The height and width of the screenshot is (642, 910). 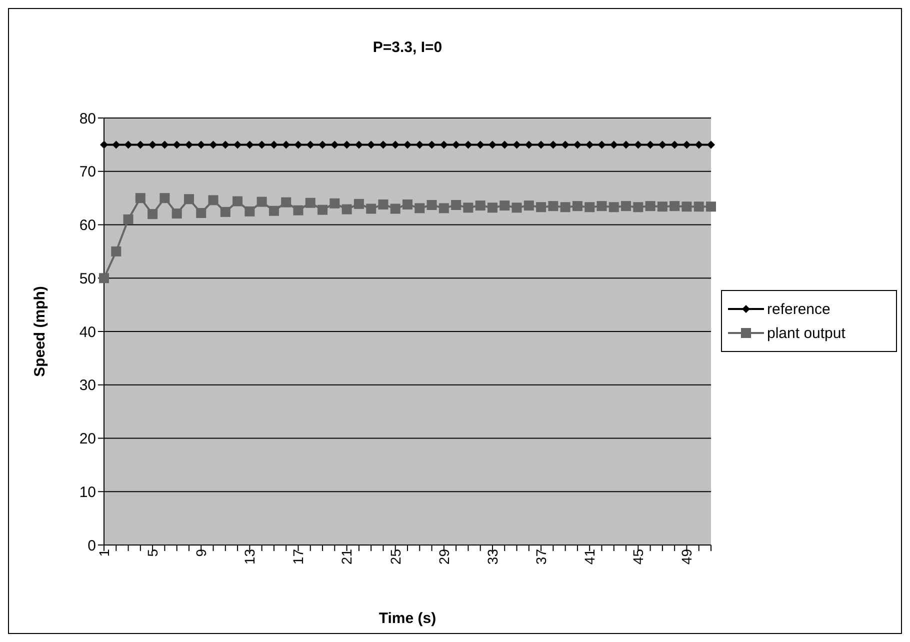 I want to click on chart-title: P=3.3, I=0, so click(x=408, y=47).